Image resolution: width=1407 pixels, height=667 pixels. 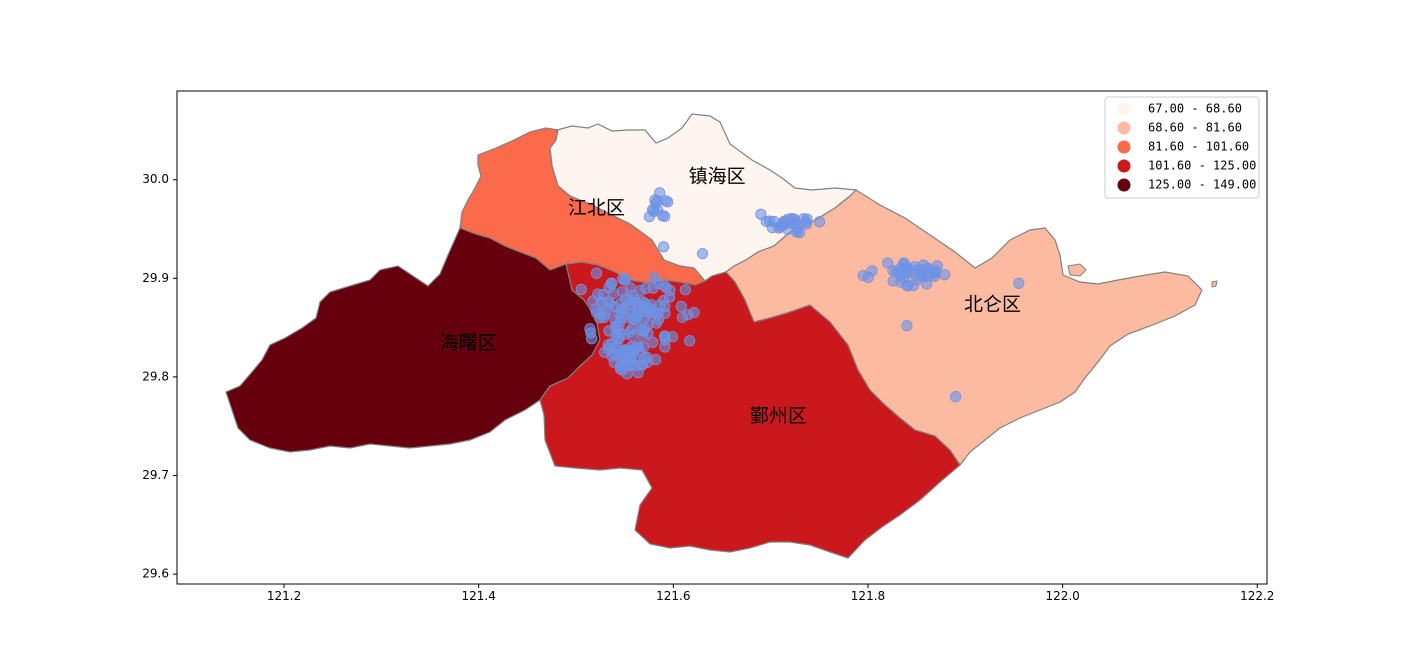 I want to click on legend-label: 67.00 - 68.60, so click(x=1195, y=109).